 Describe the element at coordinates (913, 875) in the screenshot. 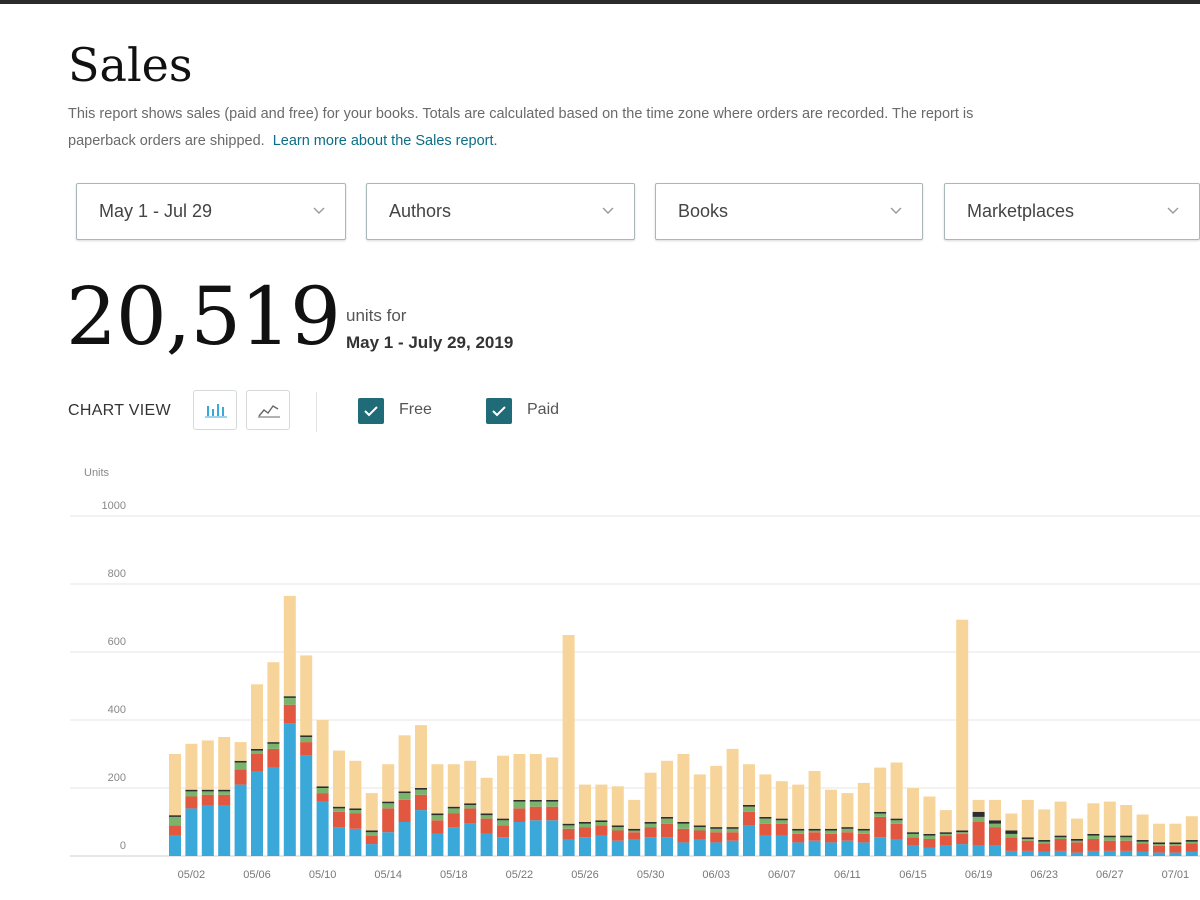

I see `x-tick-label: 06/15` at that location.